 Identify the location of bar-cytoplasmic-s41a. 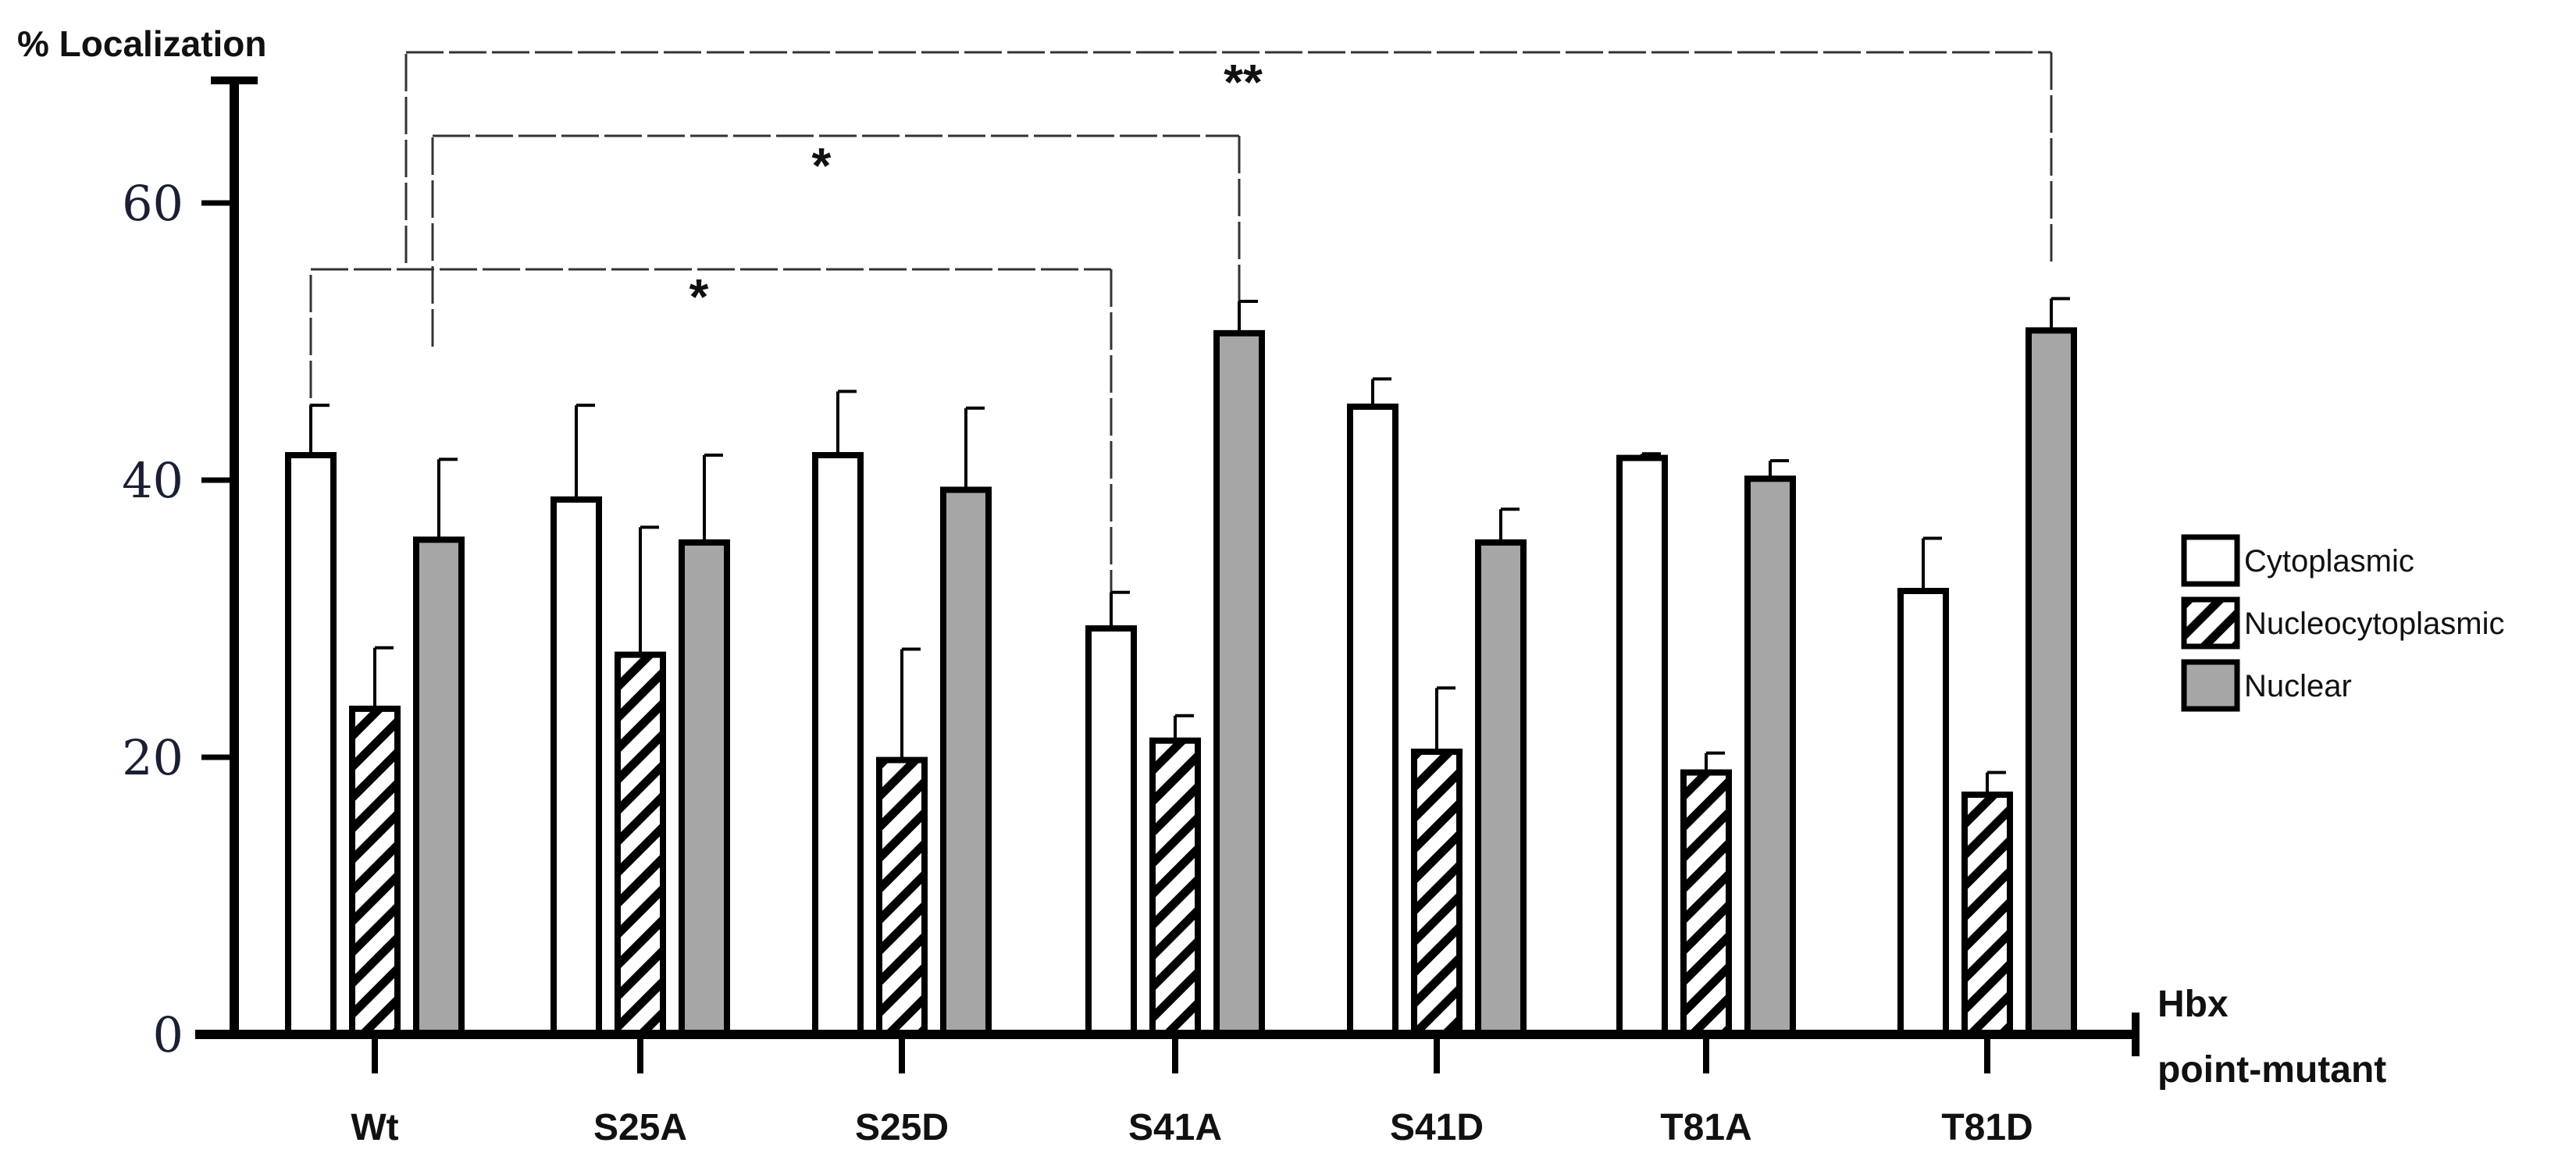
(1111, 831).